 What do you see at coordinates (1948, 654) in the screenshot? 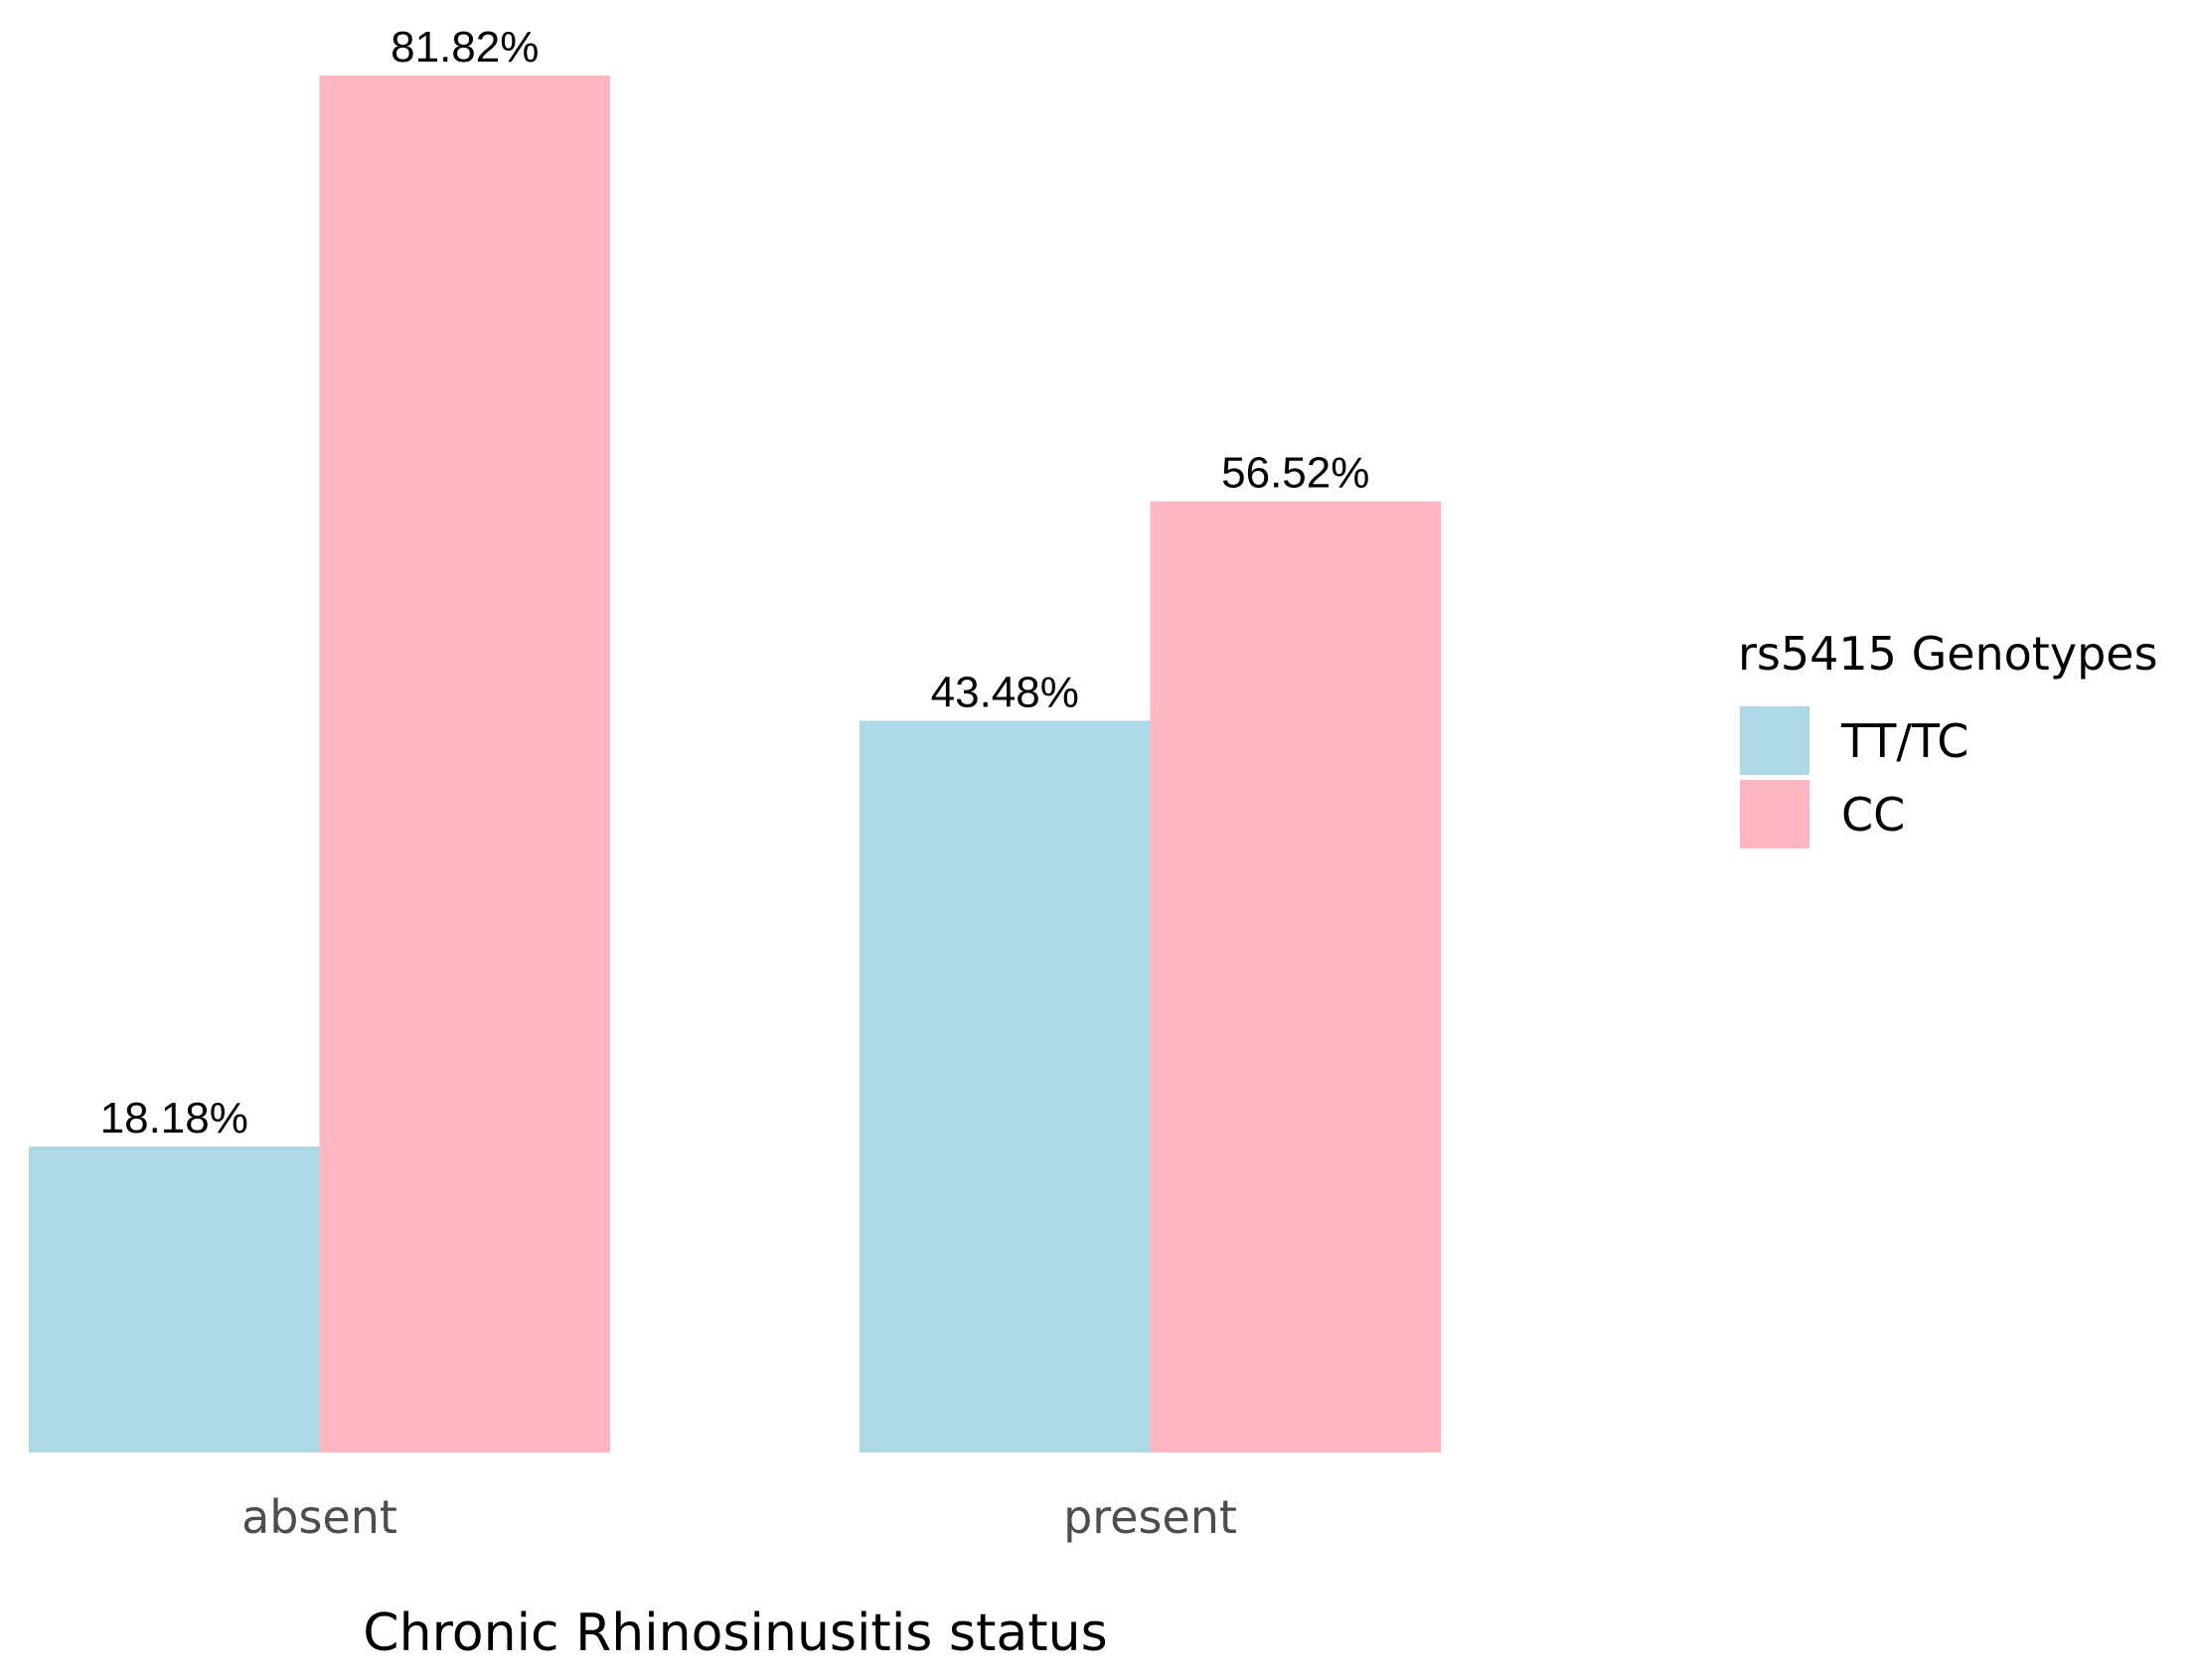
I see `legend-title: rs5415 Genotypes` at bounding box center [1948, 654].